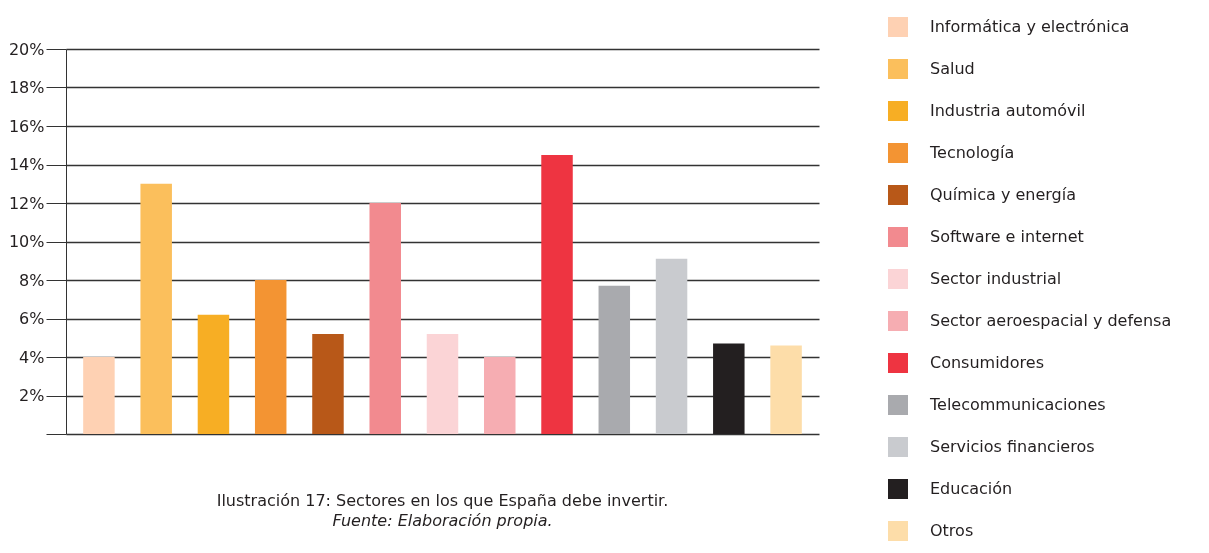 This screenshot has height=553, width=1209. What do you see at coordinates (32, 318) in the screenshot?
I see `y-tick-label: 6%` at bounding box center [32, 318].